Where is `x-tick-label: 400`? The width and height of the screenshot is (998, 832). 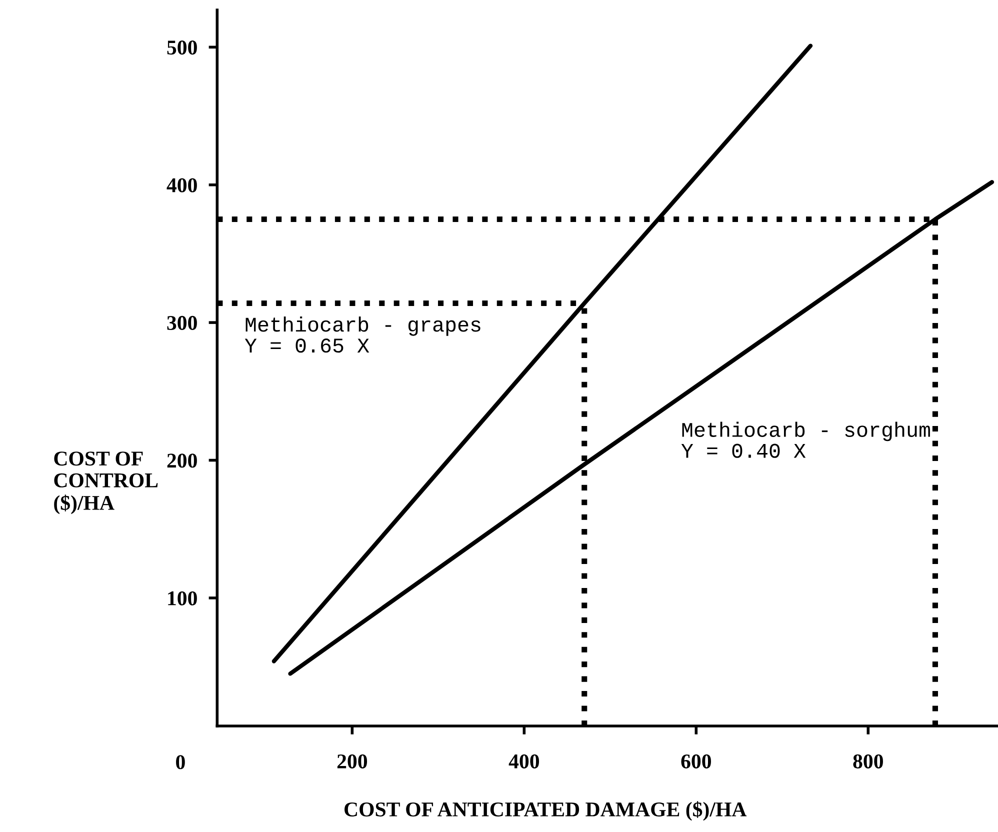 x-tick-label: 400 is located at coordinates (523, 761).